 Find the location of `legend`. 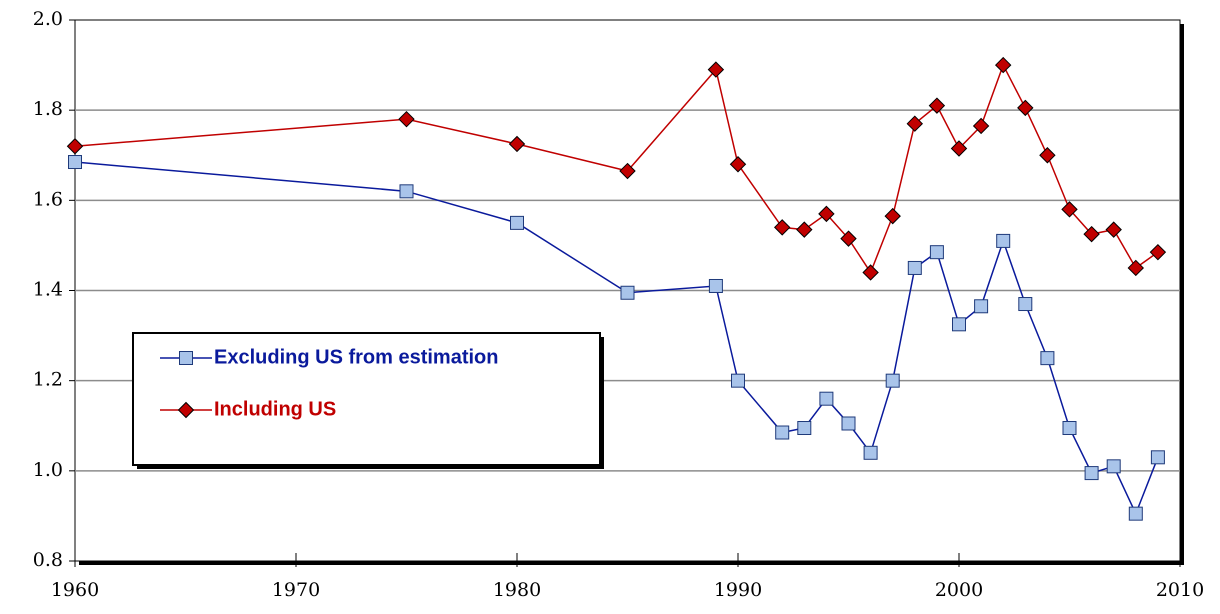

legend is located at coordinates (366, 399).